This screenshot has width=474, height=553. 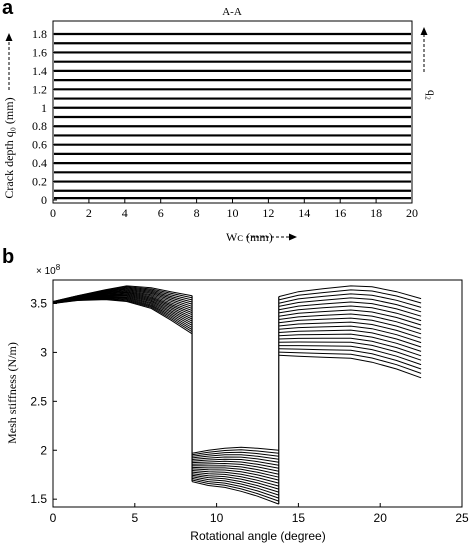 I want to click on y-tick-label: 1.5, so click(x=38, y=499).